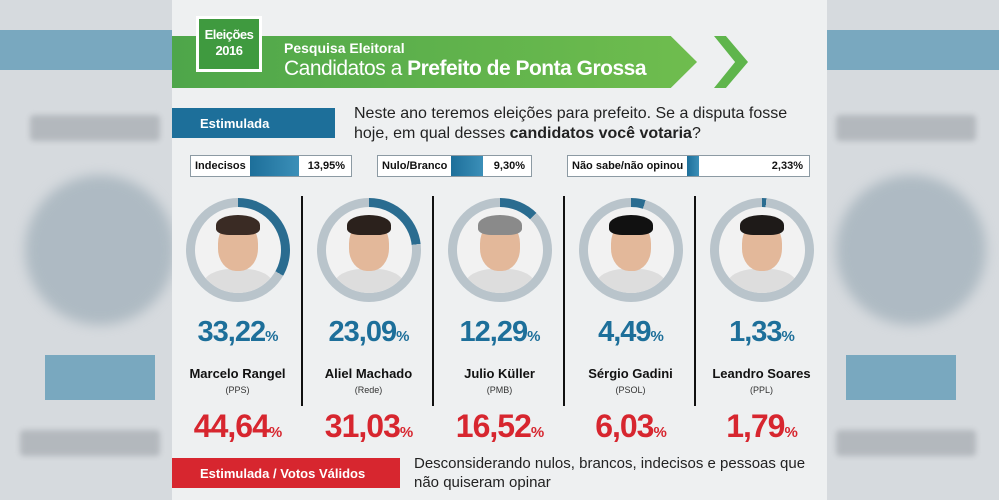 This screenshot has height=500, width=999. I want to click on candidate-percentage: 23,09%, so click(369, 332).